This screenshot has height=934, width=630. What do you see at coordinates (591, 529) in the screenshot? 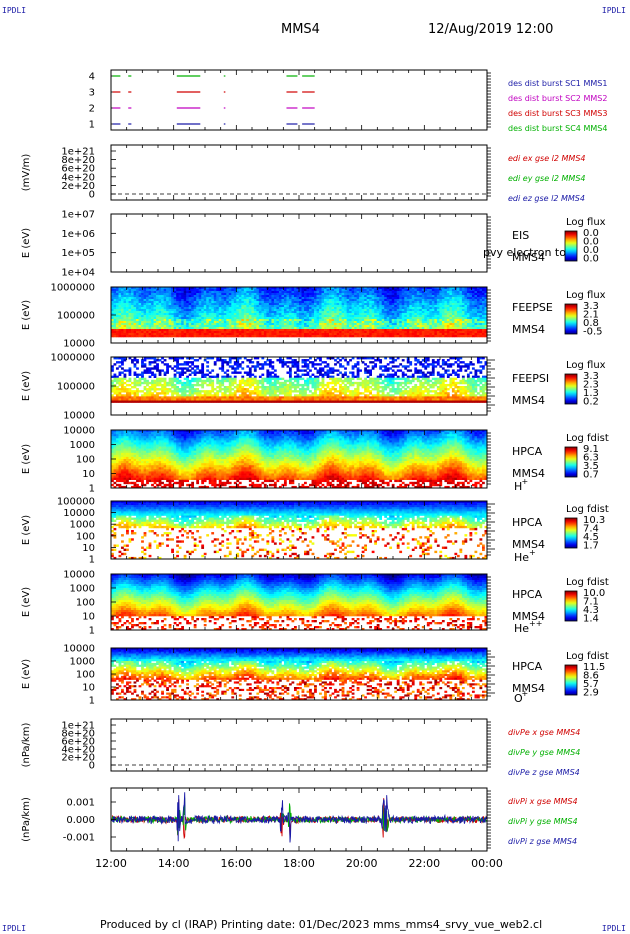
I see `panel-hpca_he-colorbar-value-1: 7.4` at bounding box center [591, 529].